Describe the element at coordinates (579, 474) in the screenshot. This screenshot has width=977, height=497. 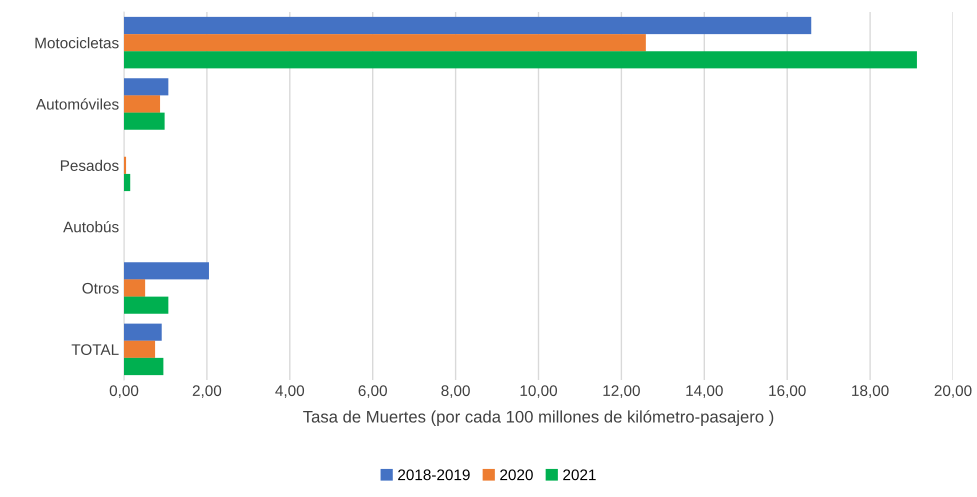
I see `legend-label: 2021` at that location.